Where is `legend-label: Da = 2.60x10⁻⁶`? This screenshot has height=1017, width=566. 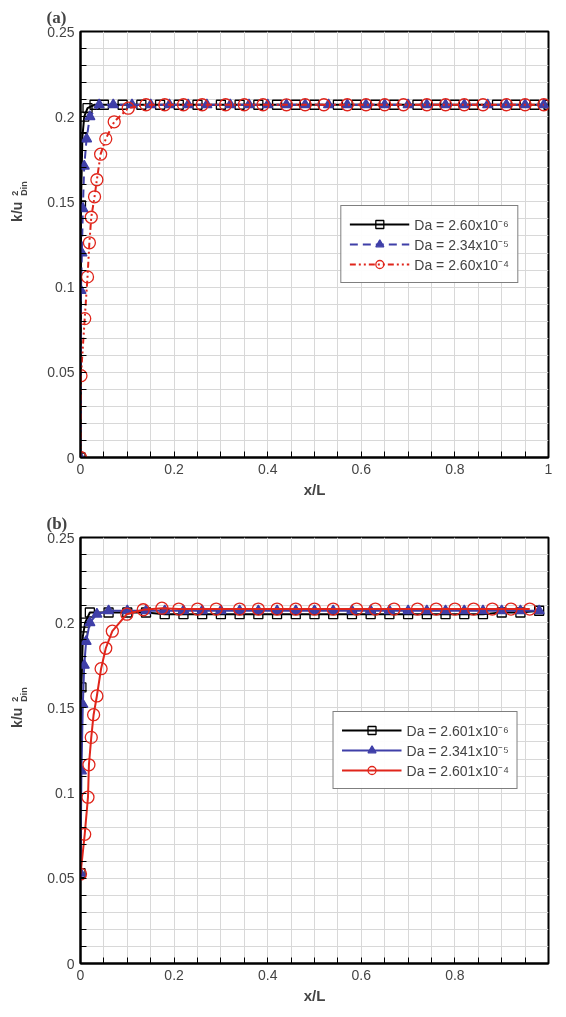 legend-label: Da = 2.60x10⁻⁶ is located at coordinates (461, 224).